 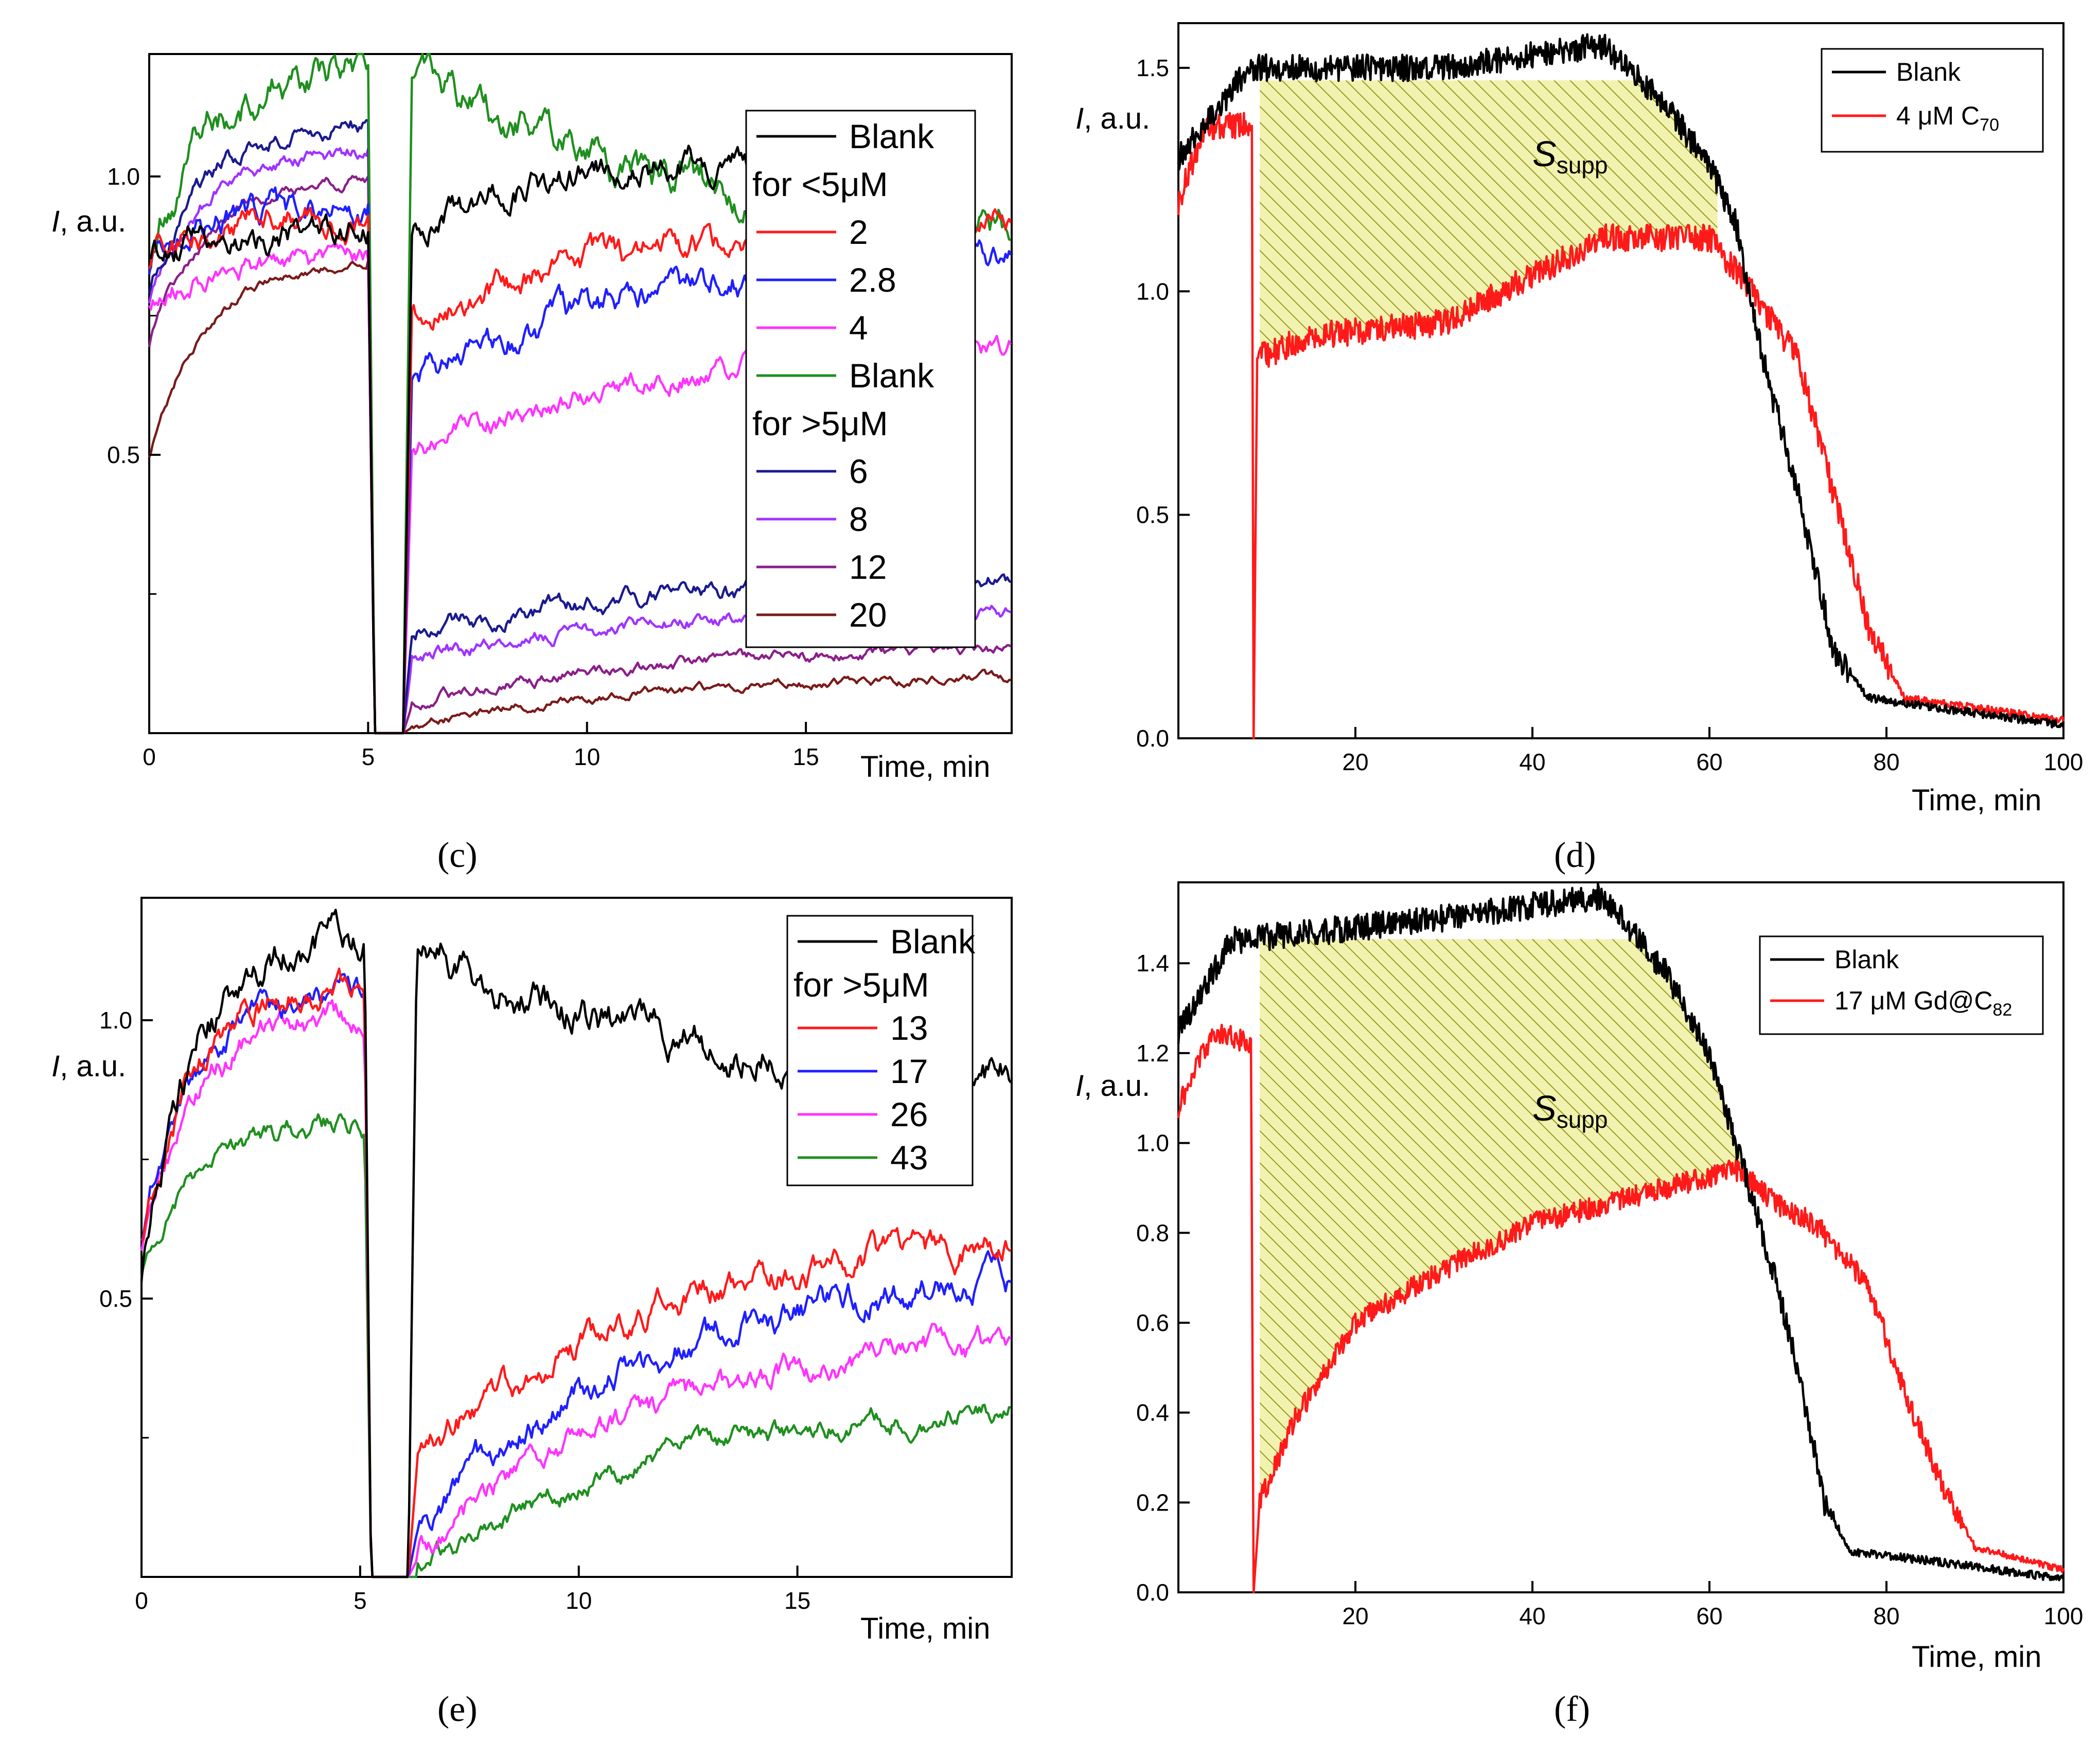 I want to click on y-axis-title-d: I, a.u., so click(x=1112, y=118).